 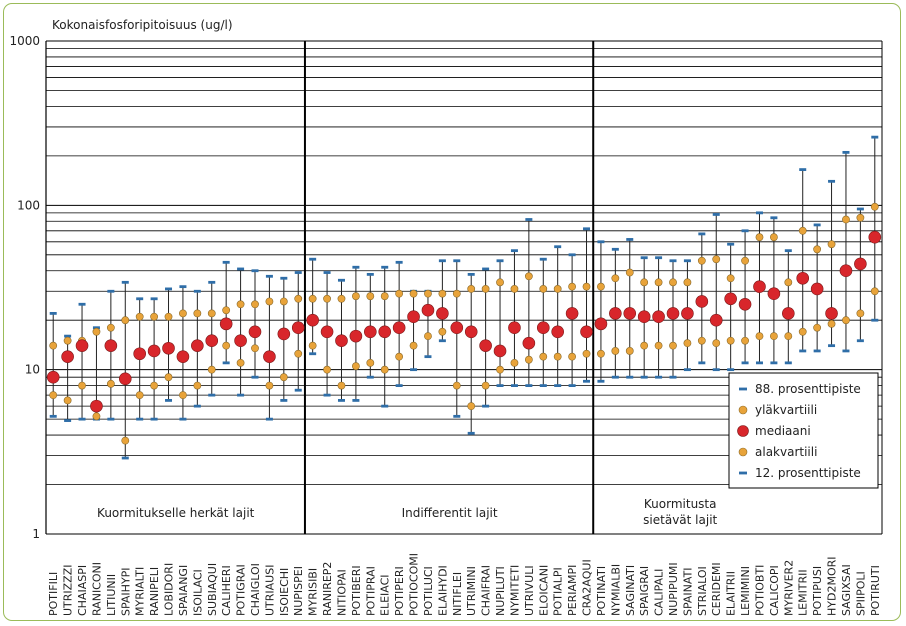 I want to click on category-label: NITIFLEI, so click(x=457, y=594).